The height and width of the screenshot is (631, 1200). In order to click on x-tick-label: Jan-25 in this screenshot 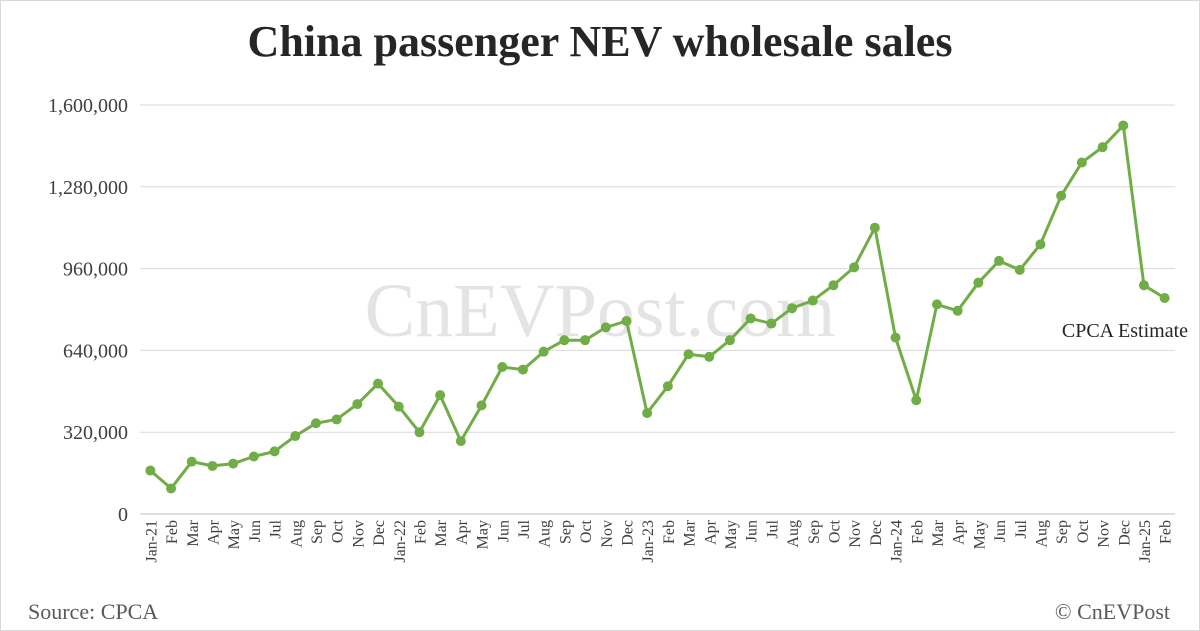, I will do `click(1145, 541)`.